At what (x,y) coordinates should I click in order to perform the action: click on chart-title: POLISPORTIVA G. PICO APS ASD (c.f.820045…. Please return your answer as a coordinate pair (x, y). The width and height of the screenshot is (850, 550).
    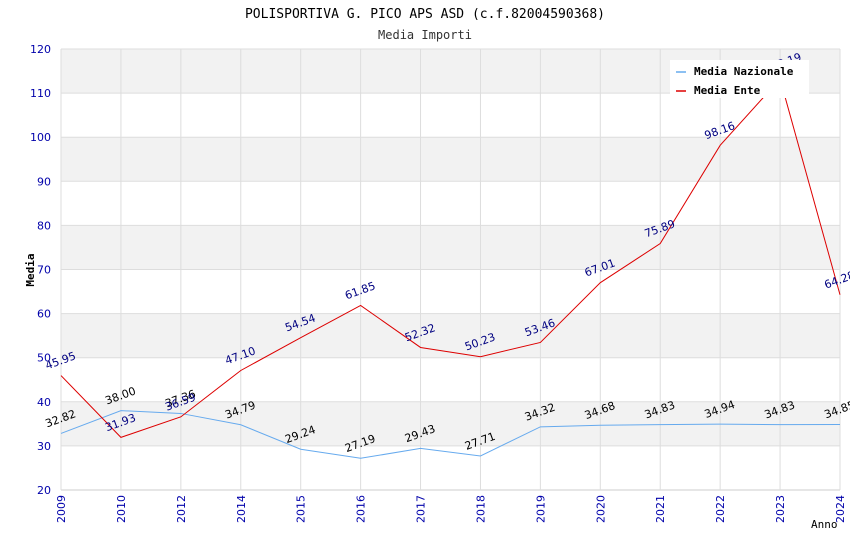
    Looking at the image, I should click on (425, 14).